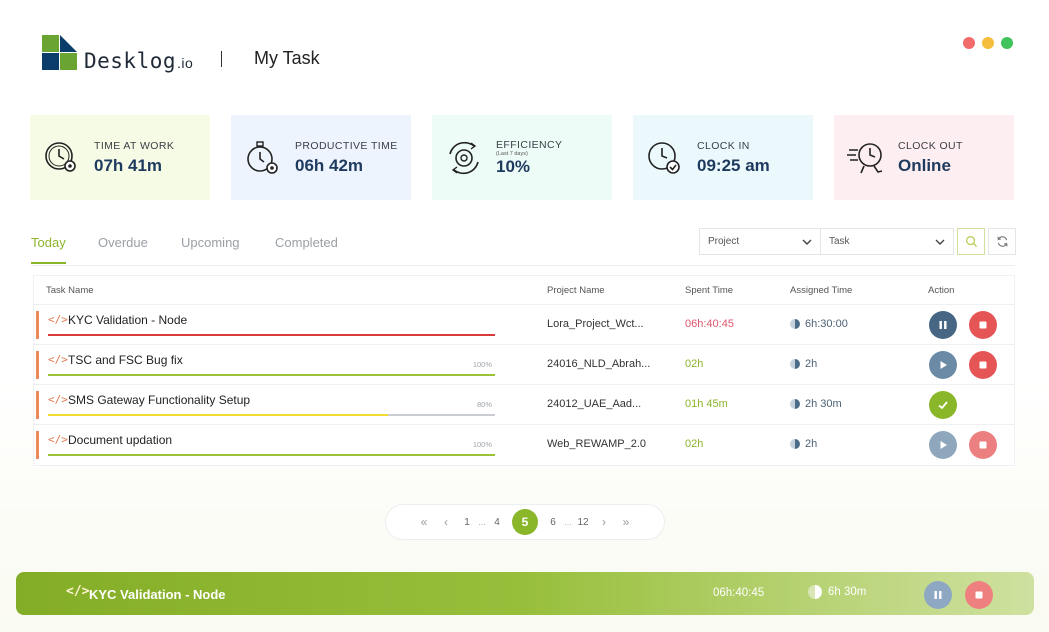 The image size is (1049, 632). I want to click on task-name: Document updation, so click(120, 440).